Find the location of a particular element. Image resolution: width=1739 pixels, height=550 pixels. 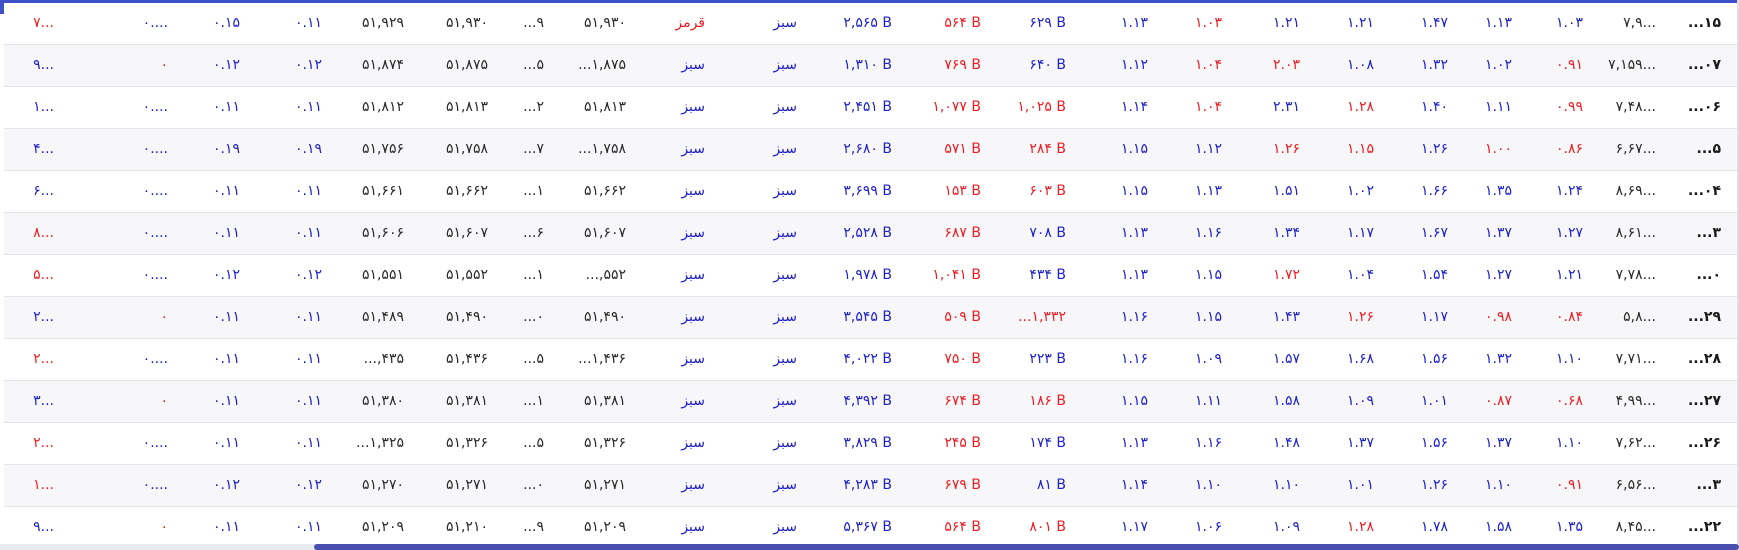

ratio-cell-2: ۱.۰۴ is located at coordinates (1208, 107).